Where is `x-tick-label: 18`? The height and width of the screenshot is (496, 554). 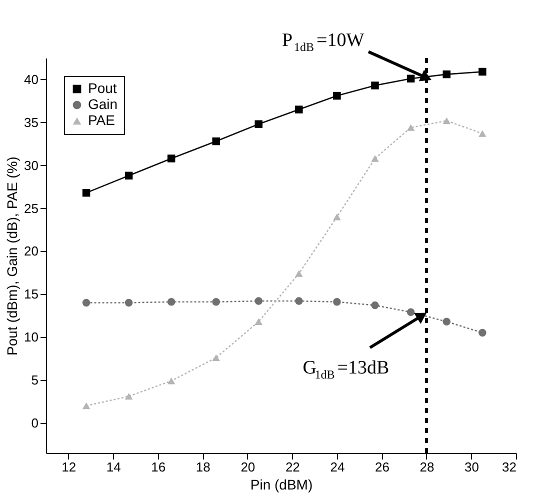
x-tick-label: 18 is located at coordinates (203, 467).